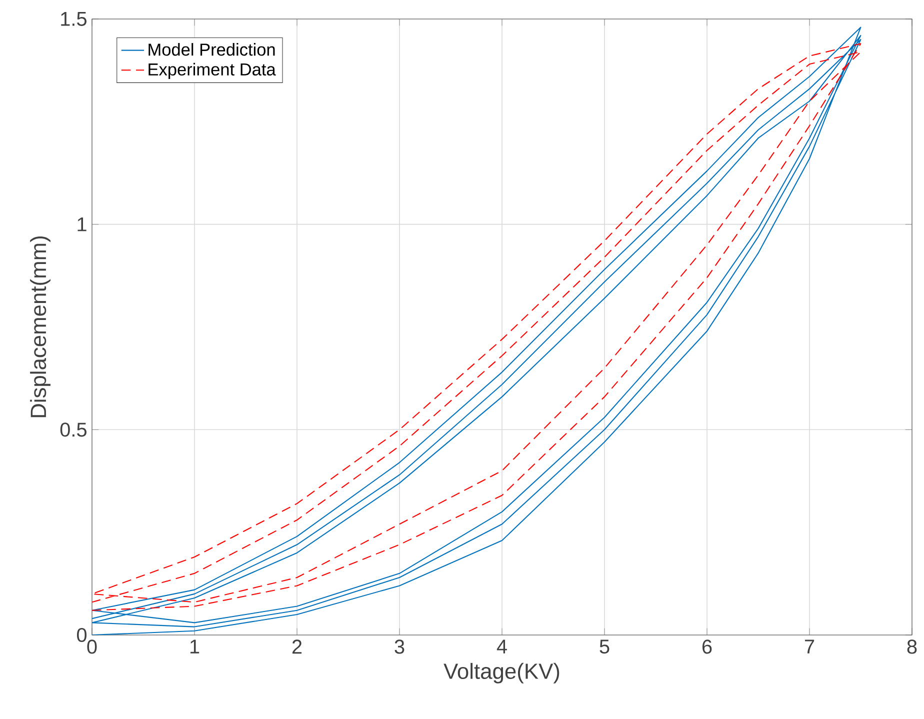  What do you see at coordinates (502, 673) in the screenshot?
I see `x-axis-title: Voltage(KV)` at bounding box center [502, 673].